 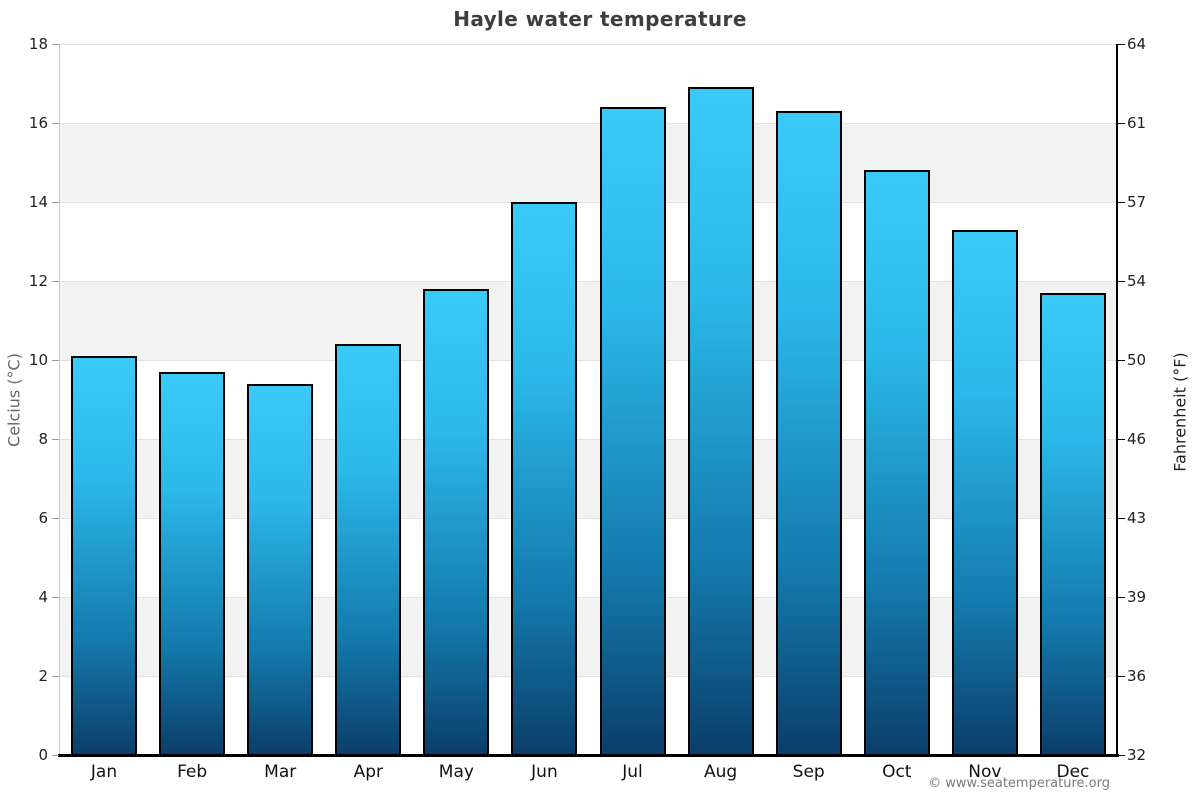 I want to click on y-tick-label-fahrenheit-36: 36, so click(x=1137, y=676).